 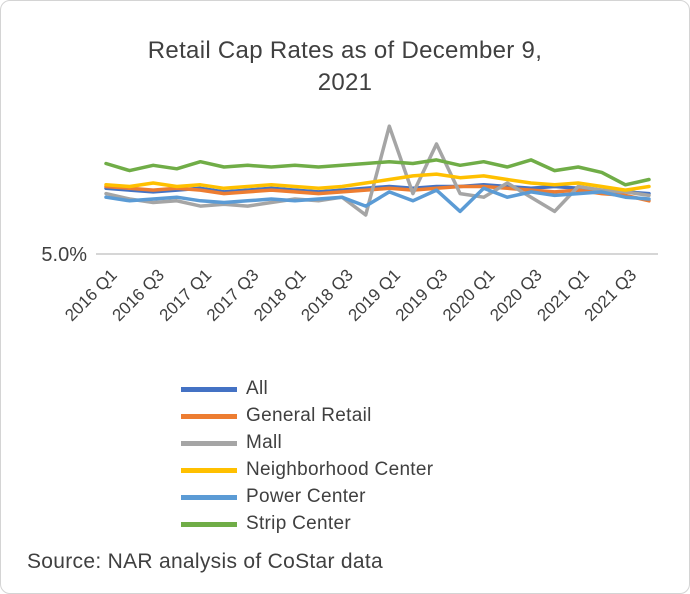 What do you see at coordinates (435, 389) in the screenshot?
I see `legend-item: All` at bounding box center [435, 389].